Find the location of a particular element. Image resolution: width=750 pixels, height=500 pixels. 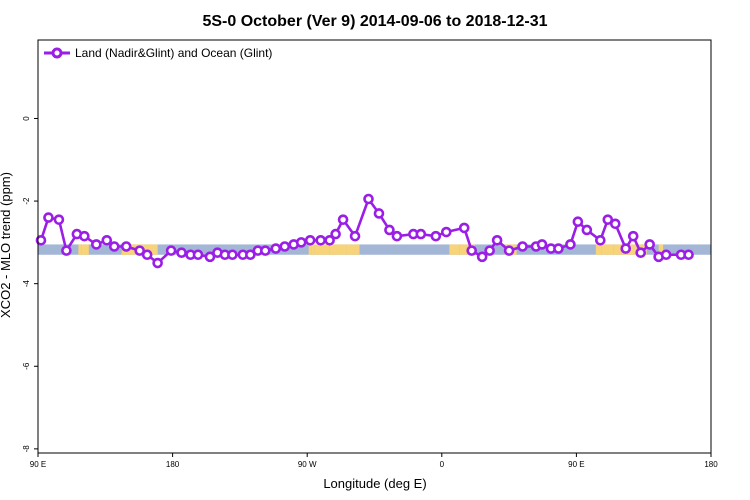

y-tick-label: 0 is located at coordinates (26, 118).